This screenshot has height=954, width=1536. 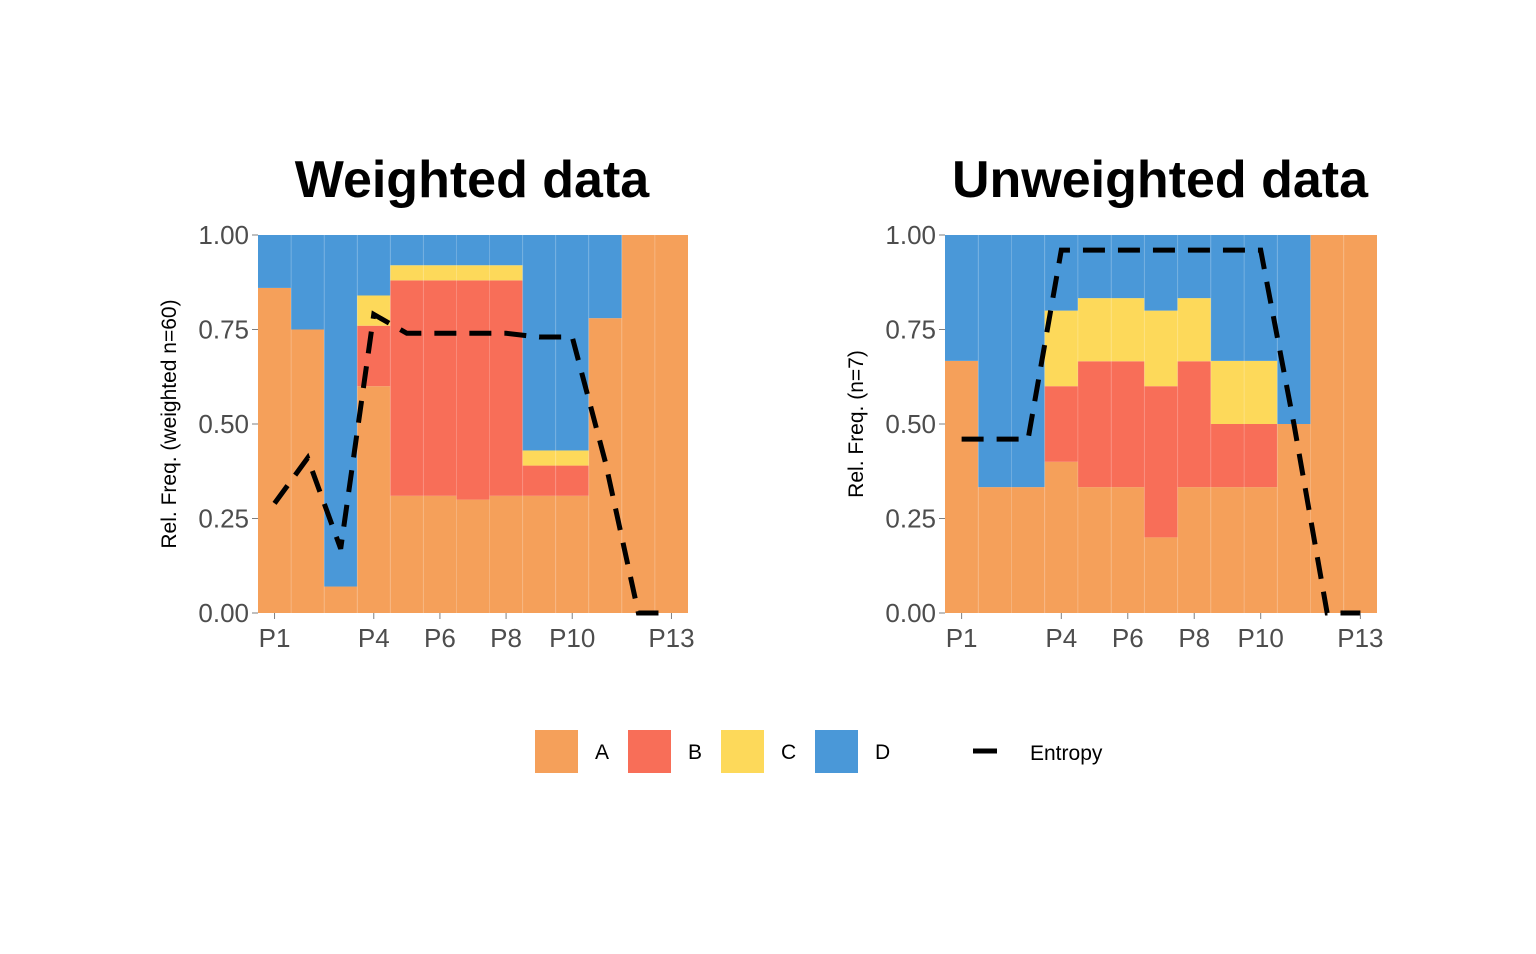 What do you see at coordinates (995, 550) in the screenshot?
I see `bar-segment-p2-a` at bounding box center [995, 550].